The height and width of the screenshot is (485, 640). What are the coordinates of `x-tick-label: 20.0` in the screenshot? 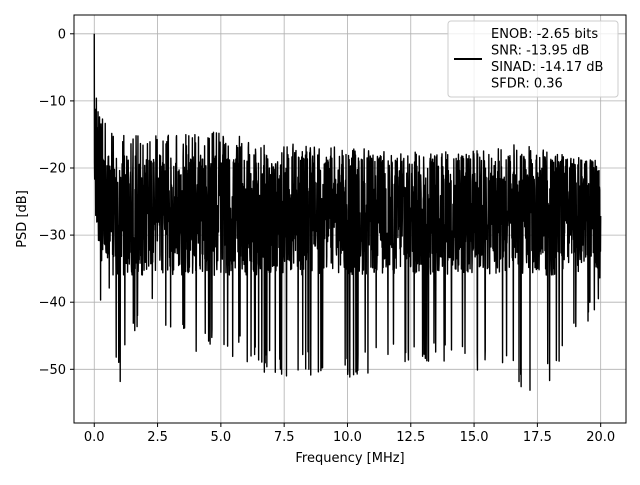 It's located at (600, 437).